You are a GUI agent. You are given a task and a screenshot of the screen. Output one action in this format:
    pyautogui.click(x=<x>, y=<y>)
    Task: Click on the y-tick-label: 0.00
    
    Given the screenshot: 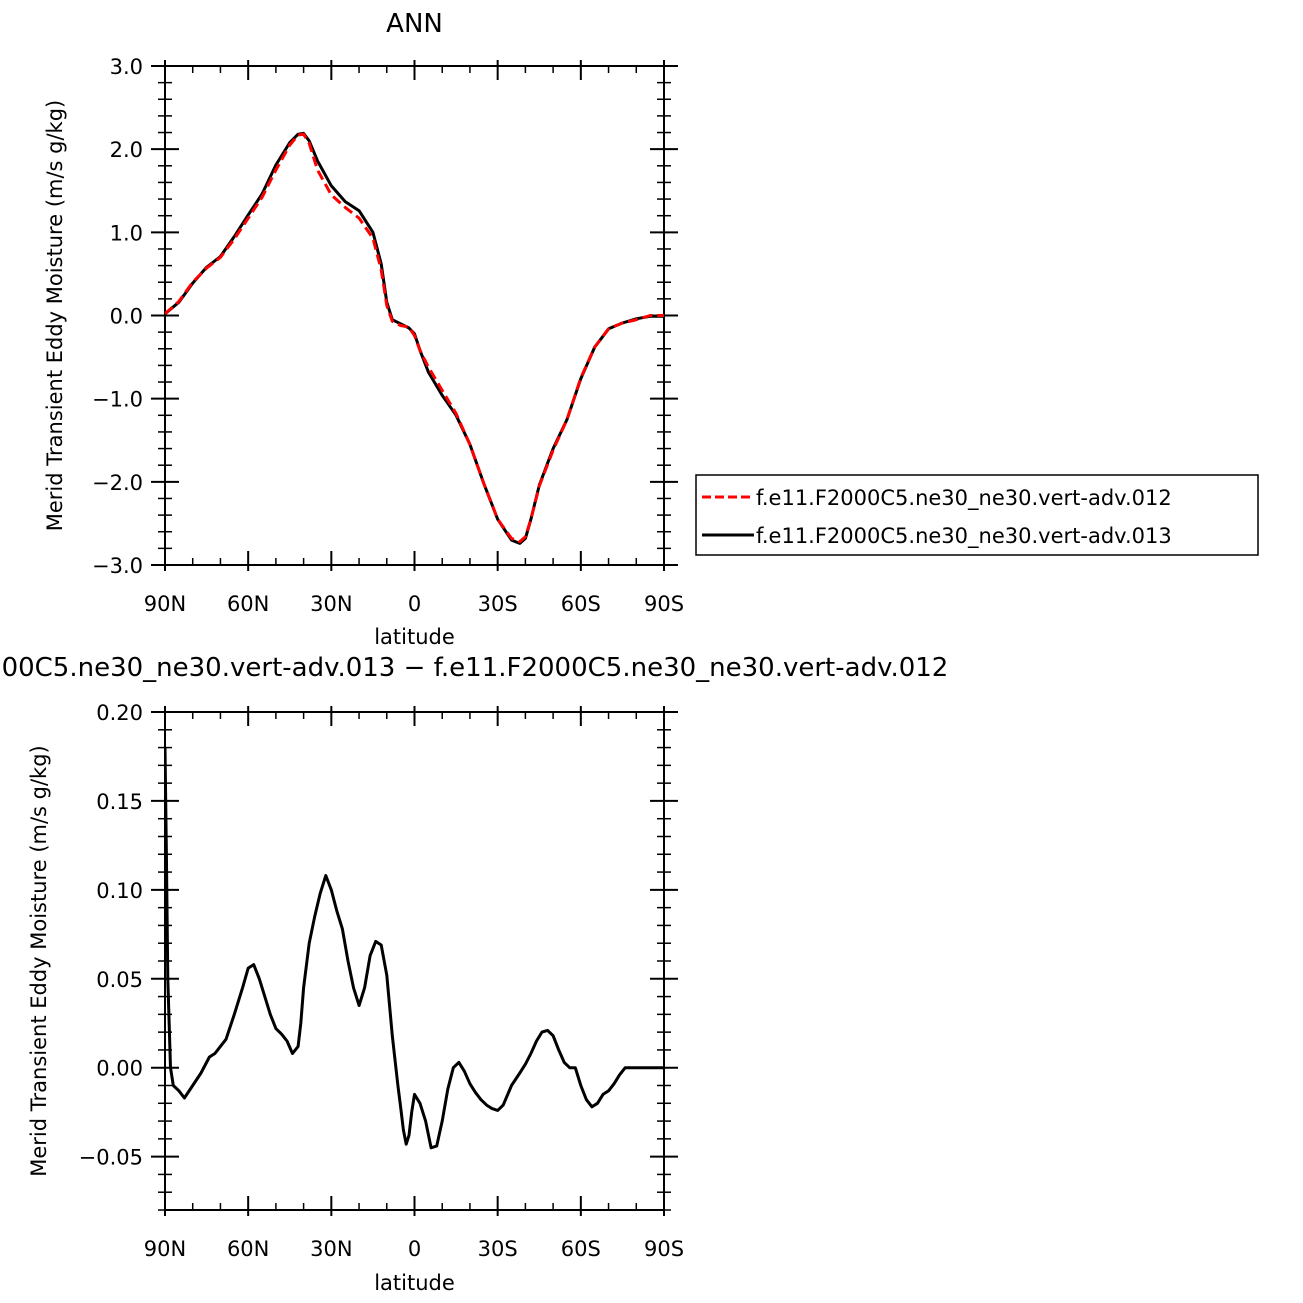 What is the action you would take?
    pyautogui.click(x=119, y=1069)
    